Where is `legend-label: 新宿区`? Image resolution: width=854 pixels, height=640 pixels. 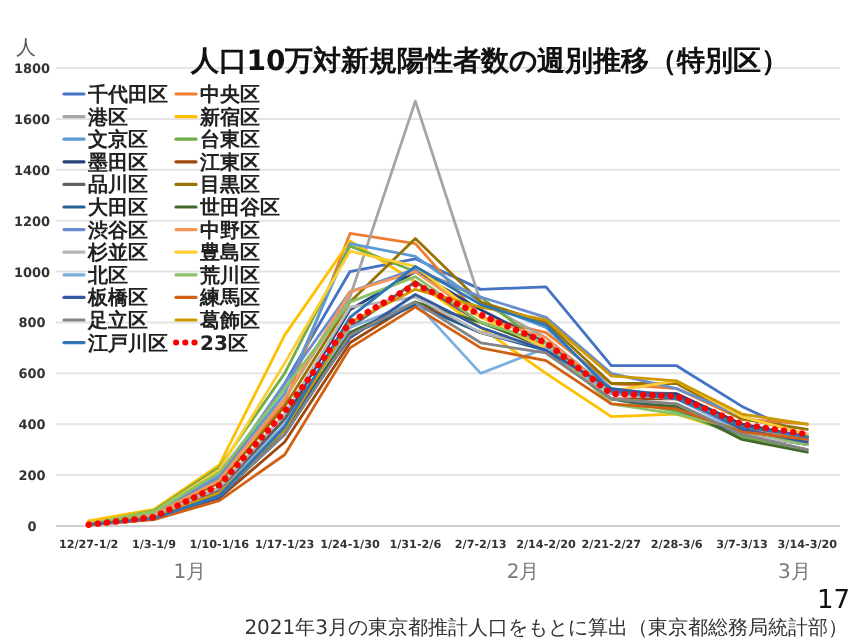 legend-label: 新宿区 is located at coordinates (229, 117).